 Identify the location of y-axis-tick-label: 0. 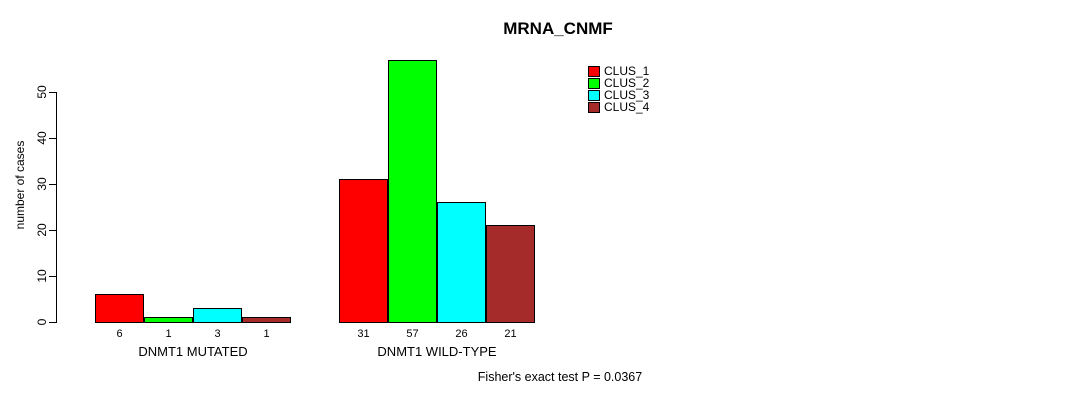
(42, 322).